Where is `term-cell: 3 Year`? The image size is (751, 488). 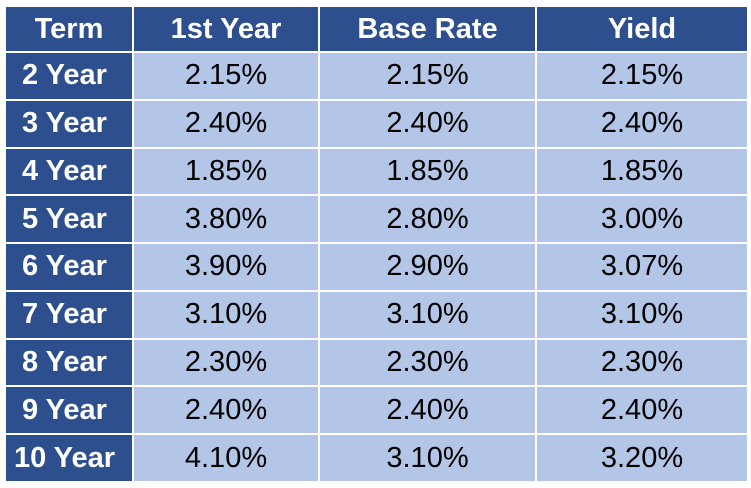 term-cell: 3 Year is located at coordinates (69, 123).